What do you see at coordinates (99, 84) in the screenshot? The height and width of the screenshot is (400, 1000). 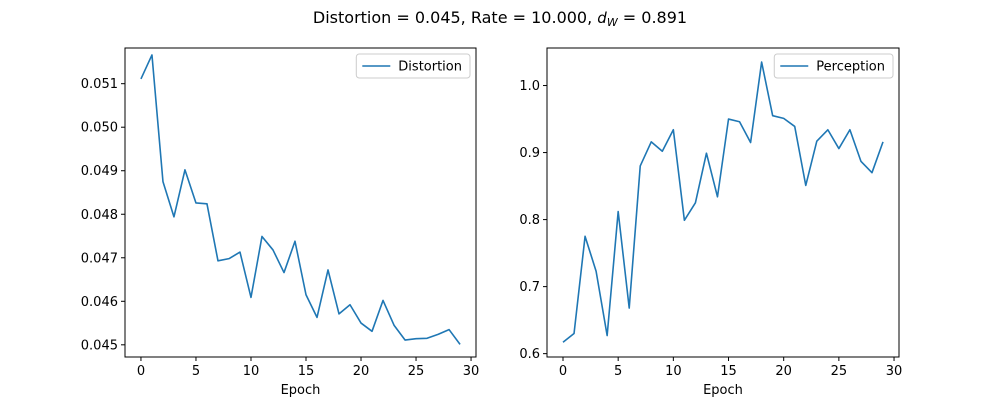 I see `y-tick-label: 0.051` at bounding box center [99, 84].